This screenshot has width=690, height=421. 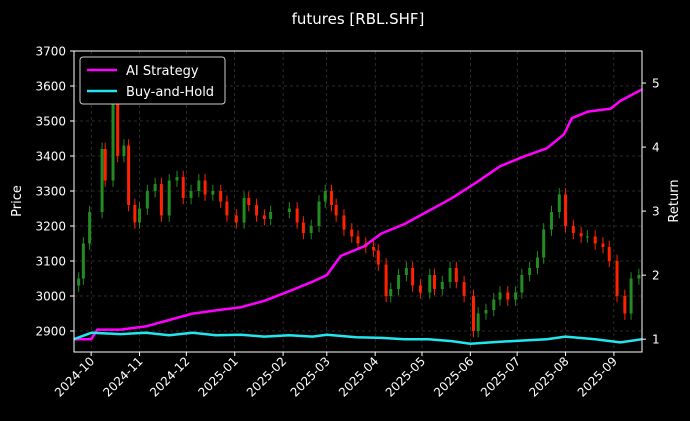 What do you see at coordinates (162, 71) in the screenshot?
I see `legend-label-ai-strategy: AI Strategy` at bounding box center [162, 71].